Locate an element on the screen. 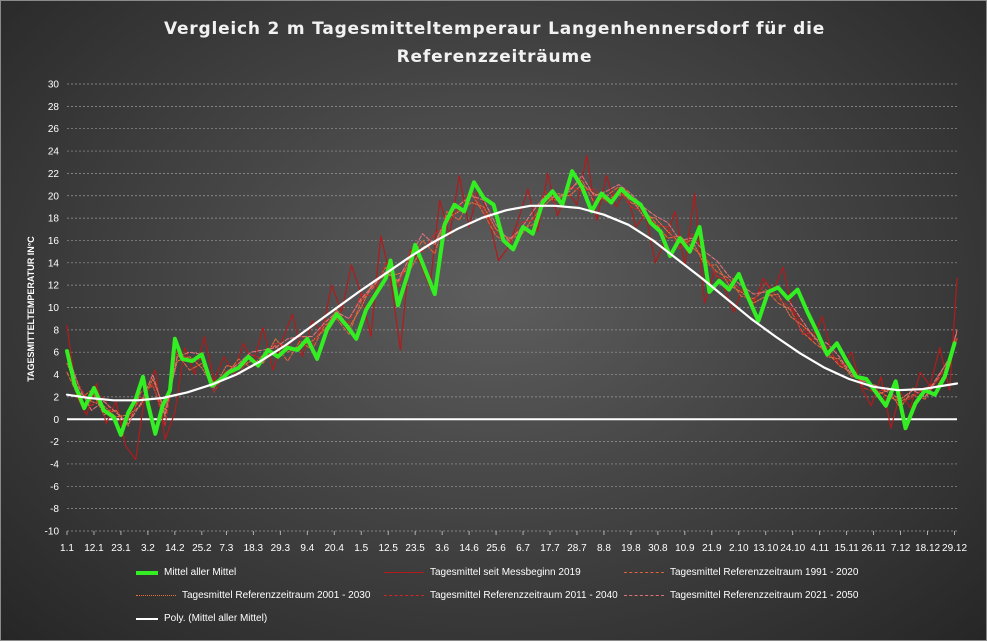  legend-label: Tagesmittel Referenzzeitraum 2011 - 2040 is located at coordinates (524, 595).